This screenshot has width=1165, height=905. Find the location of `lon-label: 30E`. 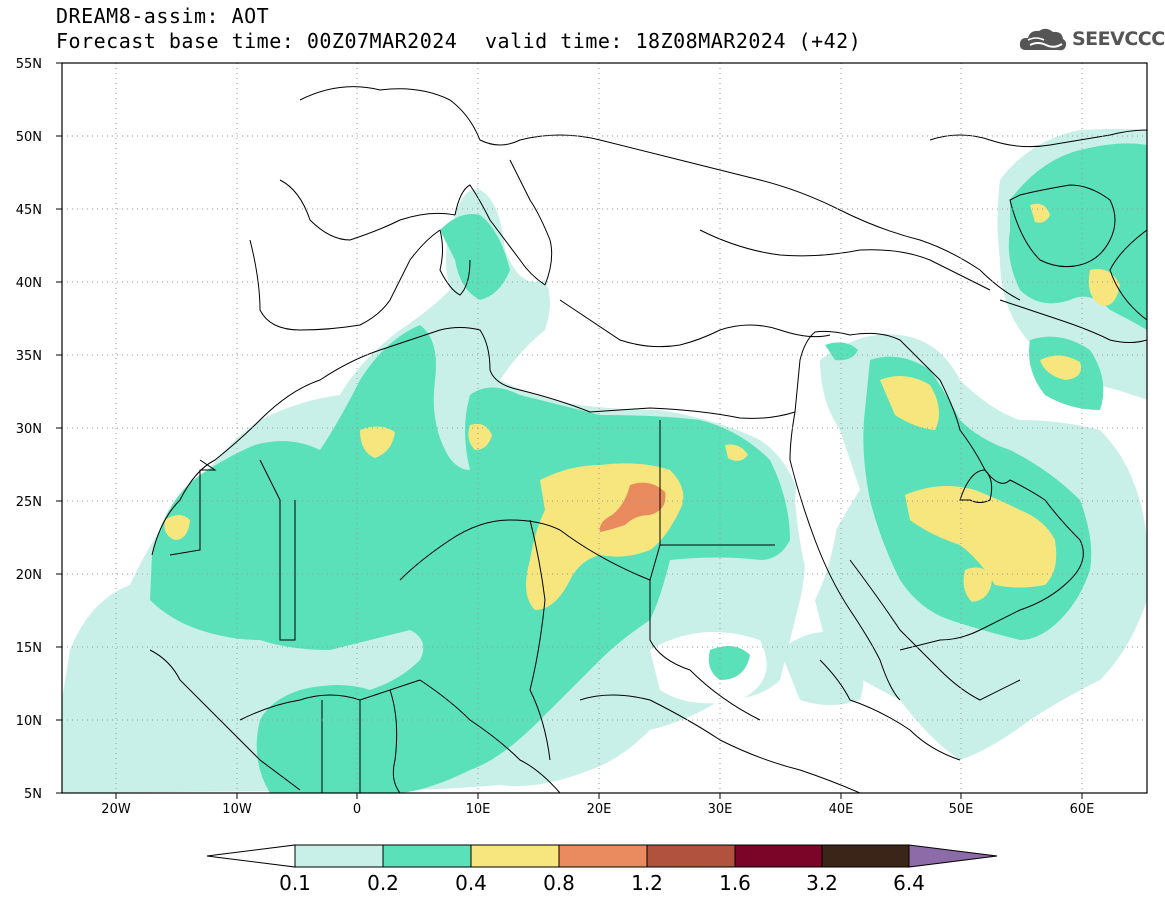

lon-label: 30E is located at coordinates (720, 809).